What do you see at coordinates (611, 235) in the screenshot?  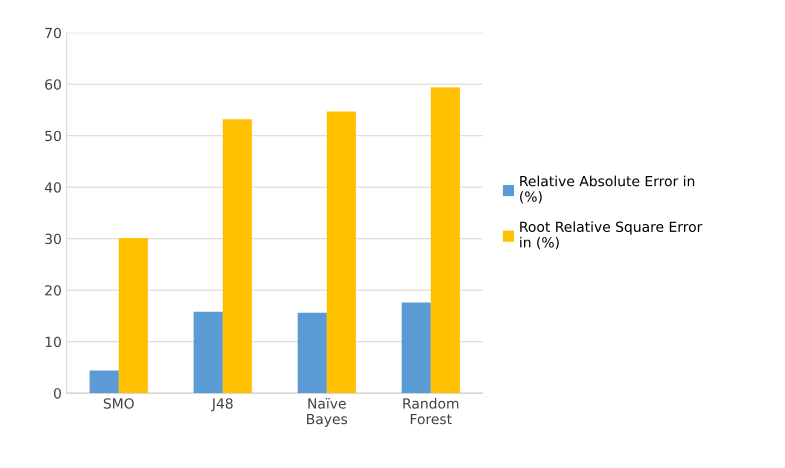 I see `legend-label: Root Relative Square Error in (%)` at bounding box center [611, 235].